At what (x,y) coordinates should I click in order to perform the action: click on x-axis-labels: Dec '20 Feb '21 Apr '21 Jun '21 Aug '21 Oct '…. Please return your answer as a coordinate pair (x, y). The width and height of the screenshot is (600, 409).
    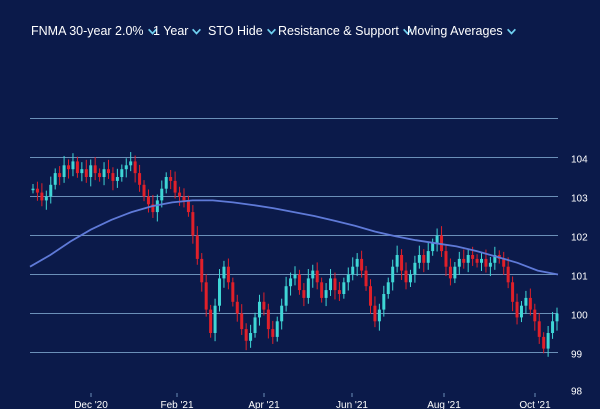
    Looking at the image, I should click on (312, 401).